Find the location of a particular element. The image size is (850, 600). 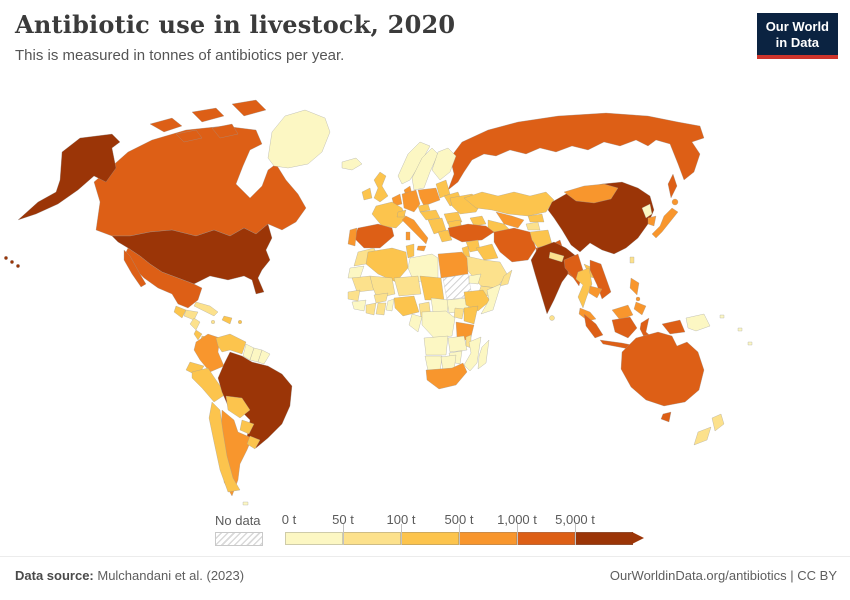

region-tajikistan is located at coordinates (533, 226).